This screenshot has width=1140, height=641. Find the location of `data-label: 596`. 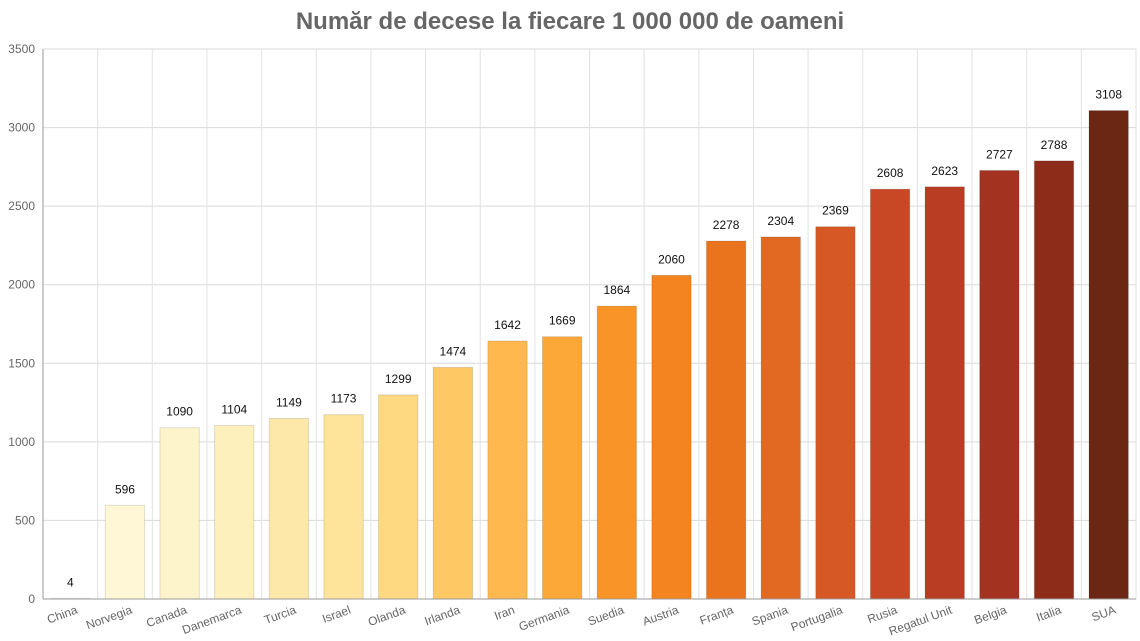

data-label: 596 is located at coordinates (125, 489).